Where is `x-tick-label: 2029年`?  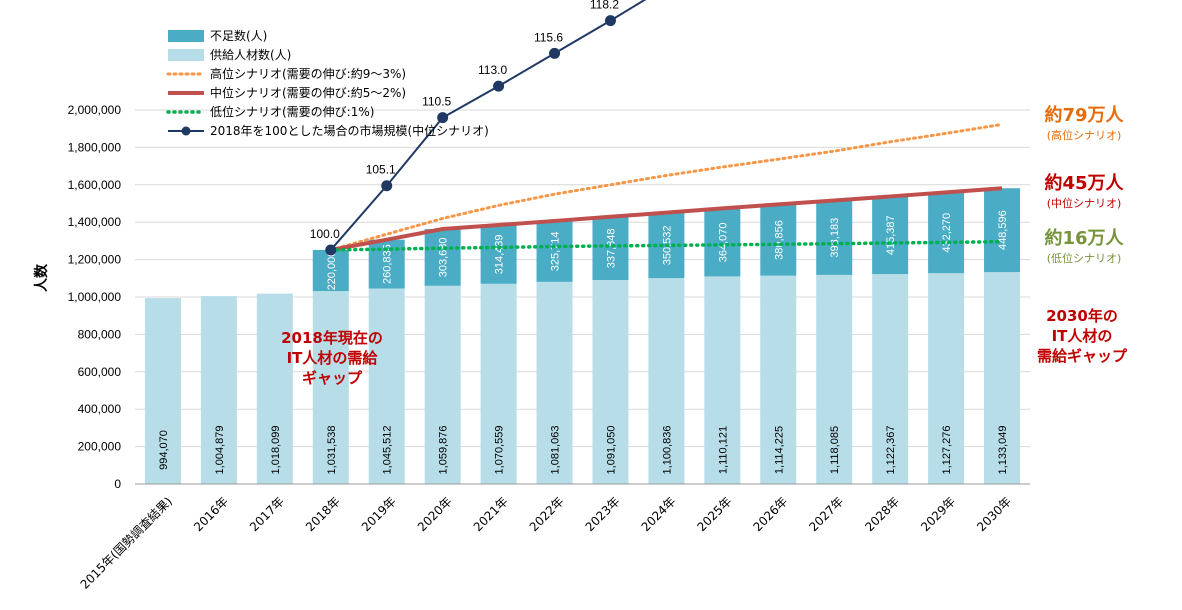
x-tick-label: 2029年 is located at coordinates (938, 514).